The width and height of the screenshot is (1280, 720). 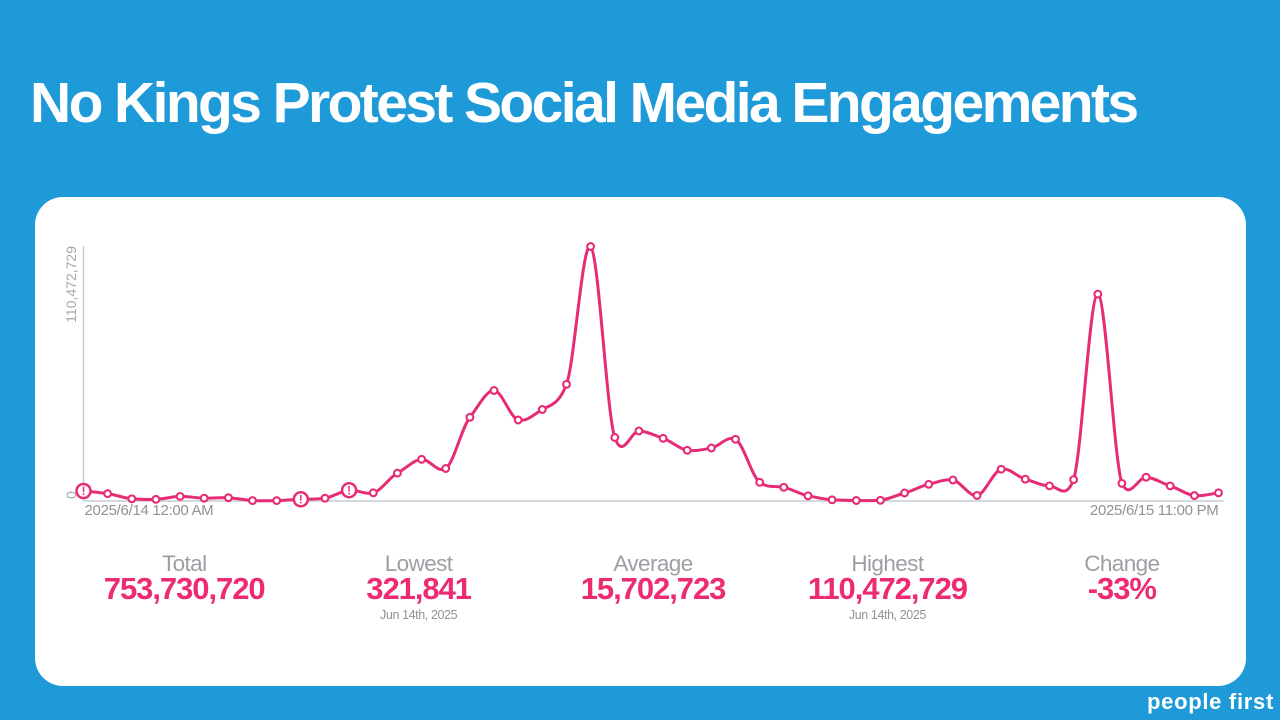 What do you see at coordinates (1153, 510) in the screenshot?
I see `svg-text: 2025/6/15 11:00 PM` at bounding box center [1153, 510].